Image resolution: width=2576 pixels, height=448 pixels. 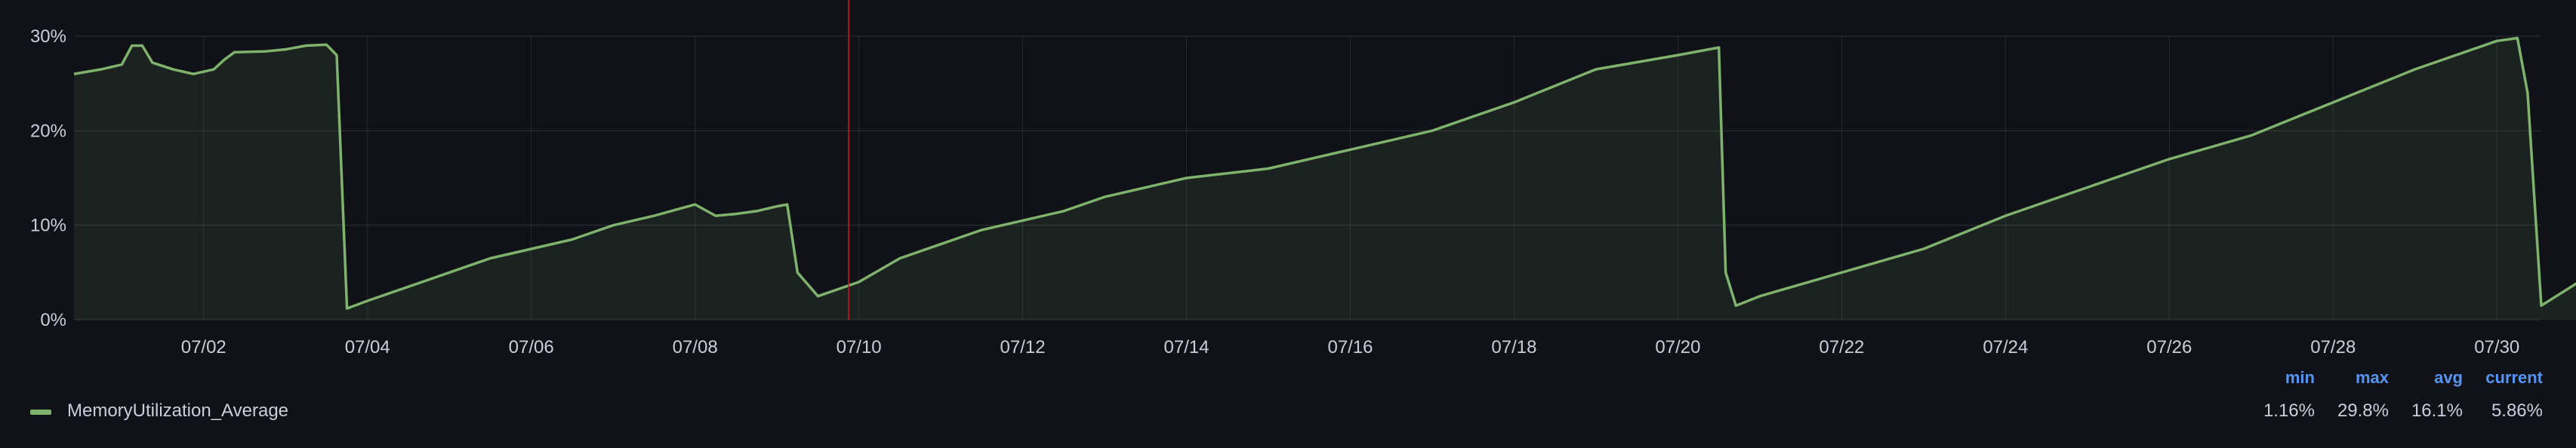 I want to click on y-tick-label: 0%, so click(x=53, y=320).